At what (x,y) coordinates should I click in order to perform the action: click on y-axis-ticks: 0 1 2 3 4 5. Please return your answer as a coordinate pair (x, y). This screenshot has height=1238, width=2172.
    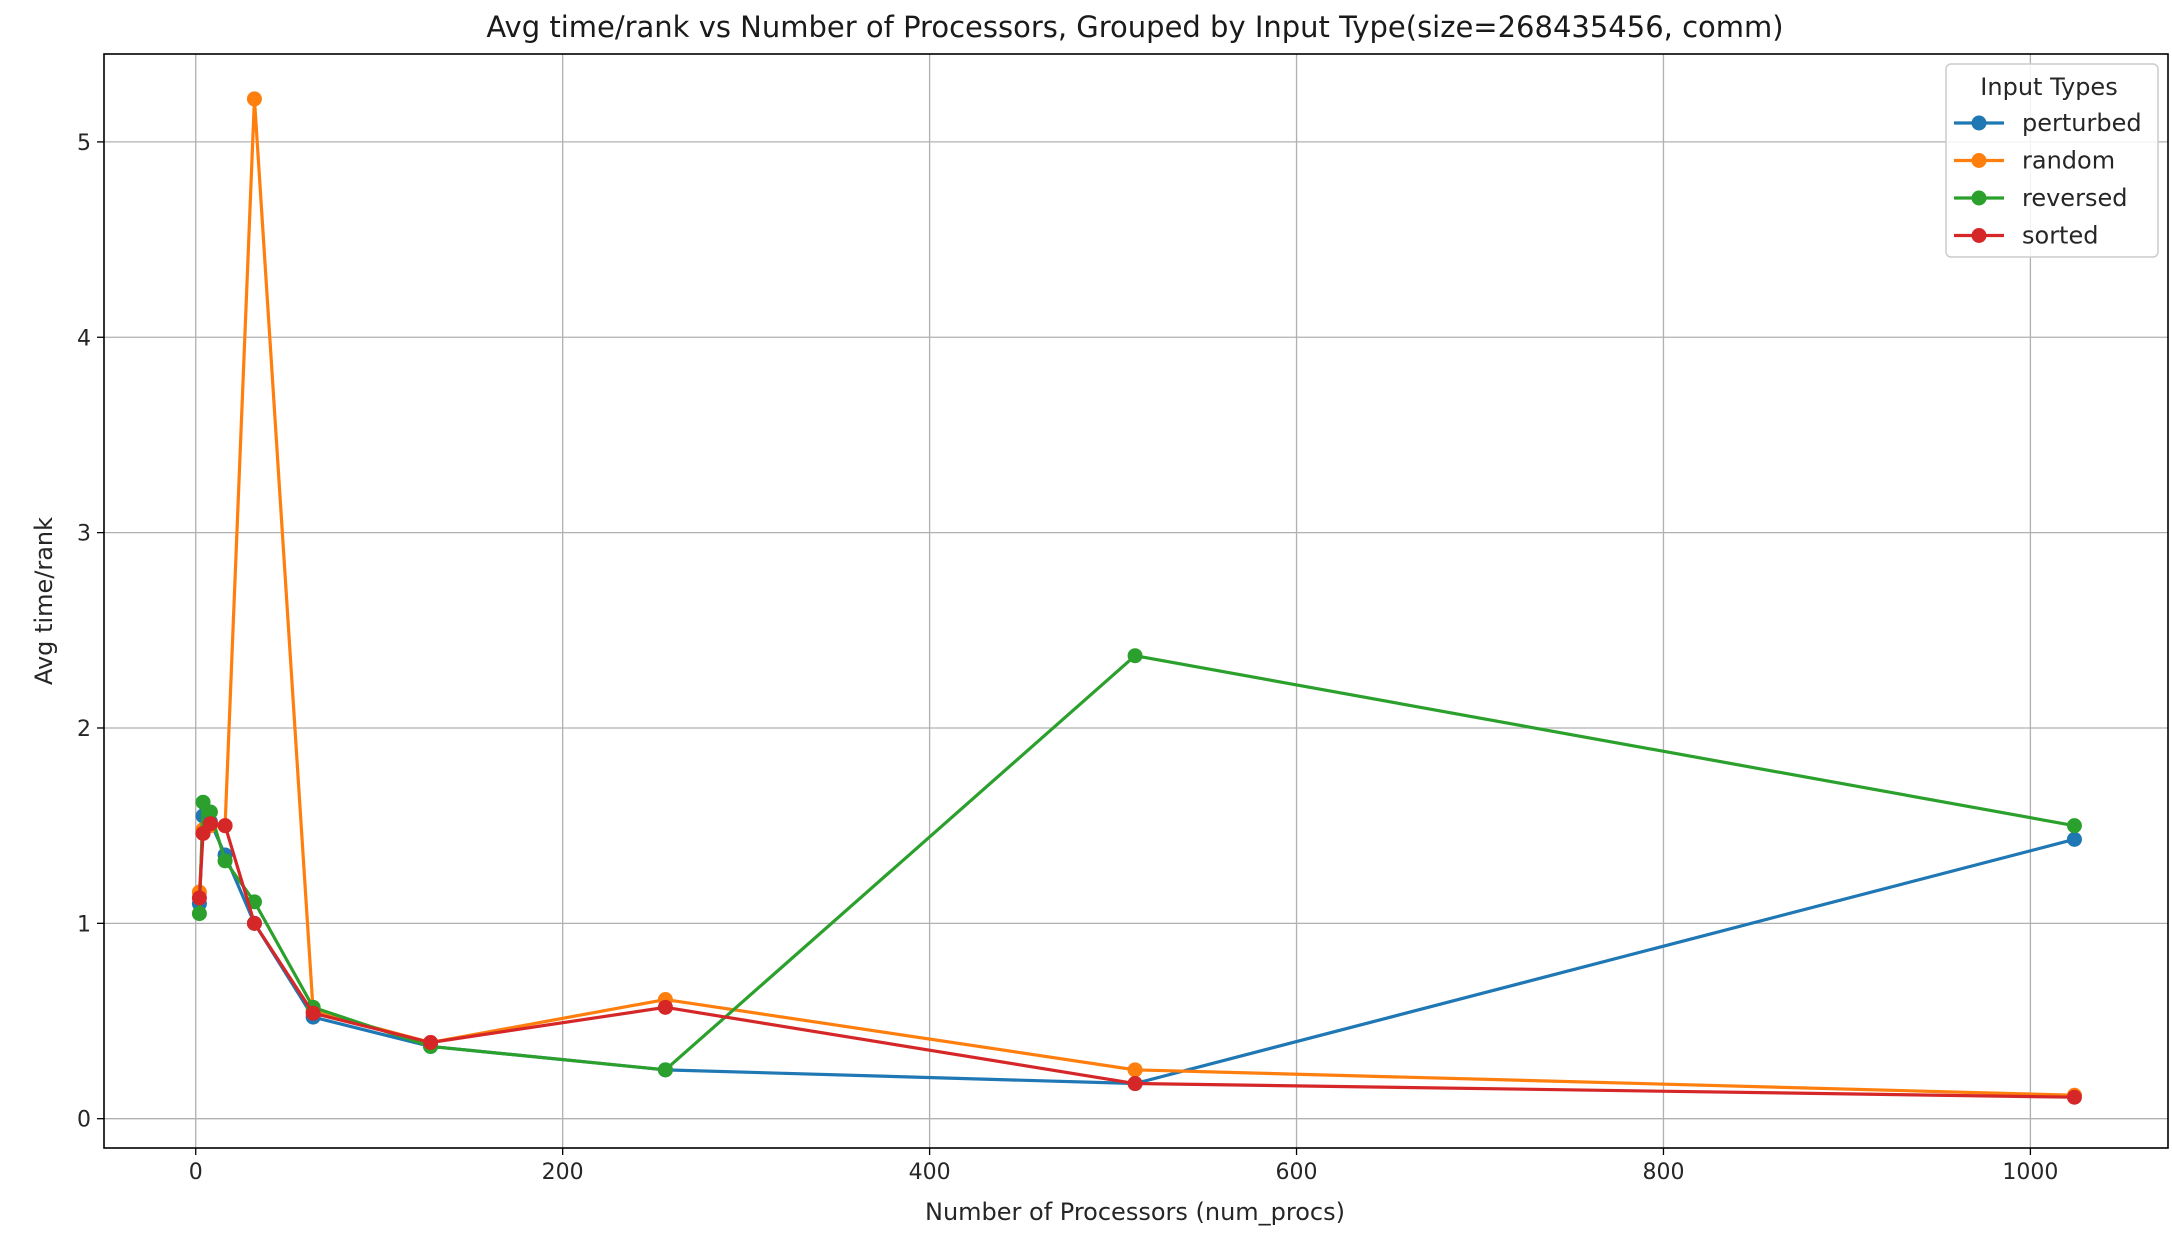
    Looking at the image, I should click on (90, 632).